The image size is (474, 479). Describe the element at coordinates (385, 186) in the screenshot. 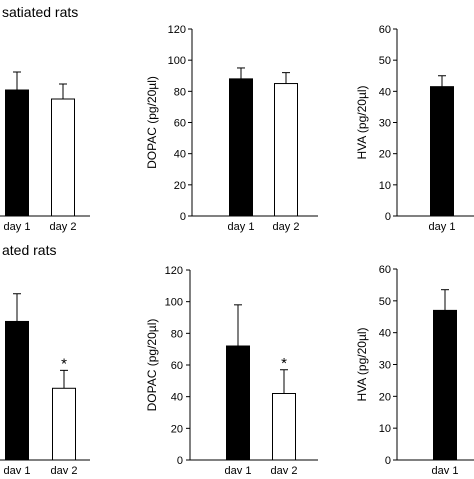

I see `y-tick-label-top-right-1: 10` at that location.